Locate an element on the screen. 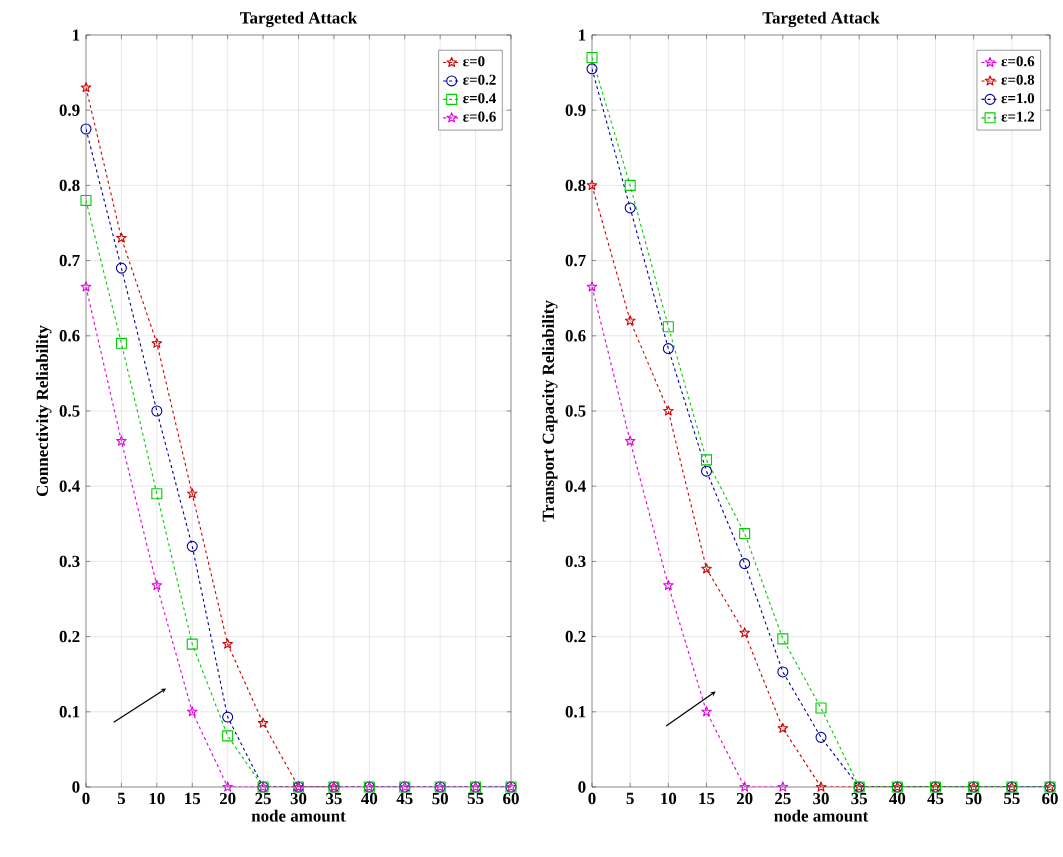  legend-label: ε=0 is located at coordinates (474, 61).